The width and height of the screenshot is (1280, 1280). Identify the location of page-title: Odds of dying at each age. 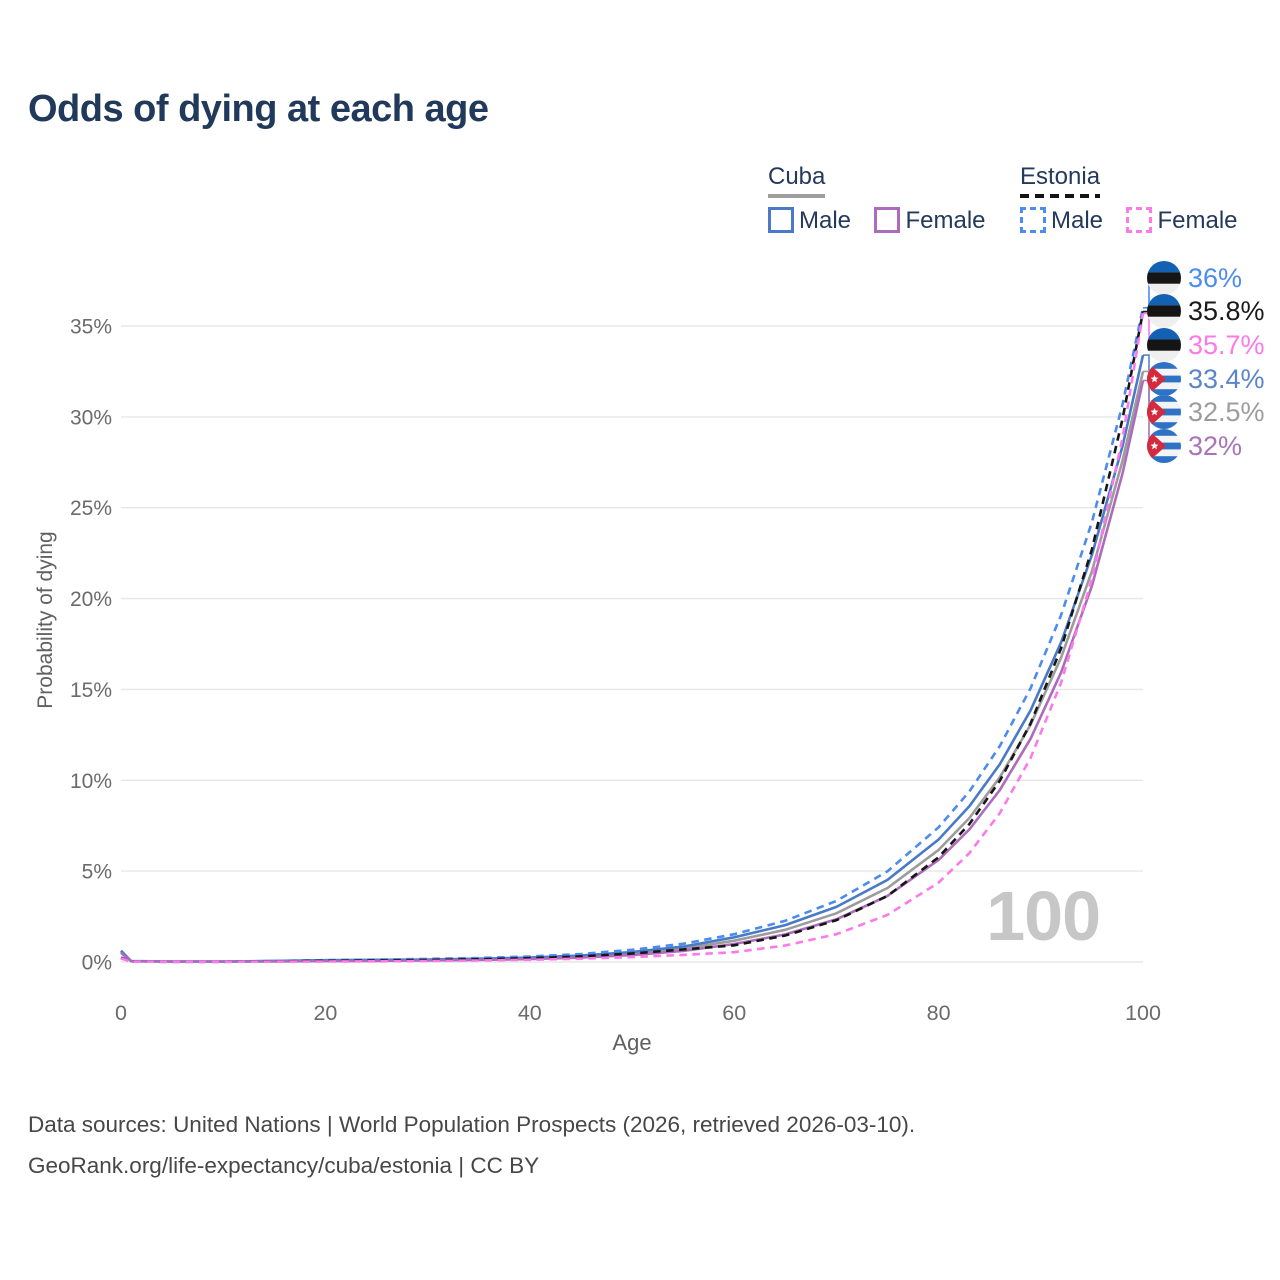
(258, 109).